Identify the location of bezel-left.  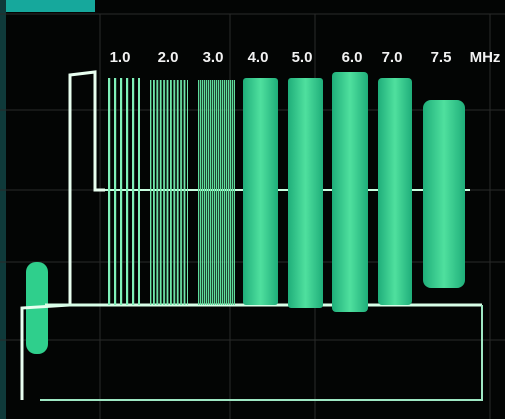
(3, 209).